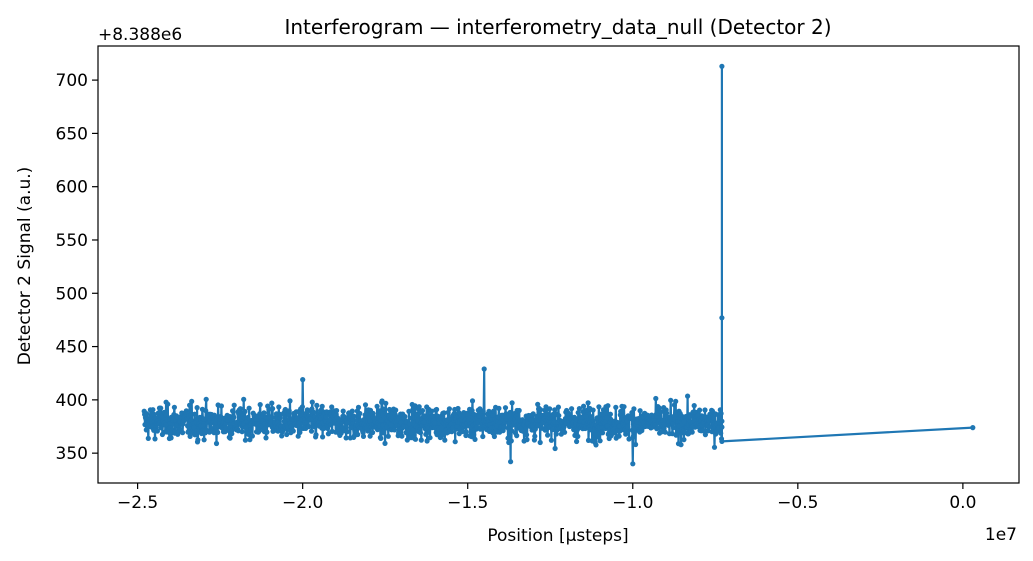  I want to click on x-tick-label: 0.0, so click(962, 503).